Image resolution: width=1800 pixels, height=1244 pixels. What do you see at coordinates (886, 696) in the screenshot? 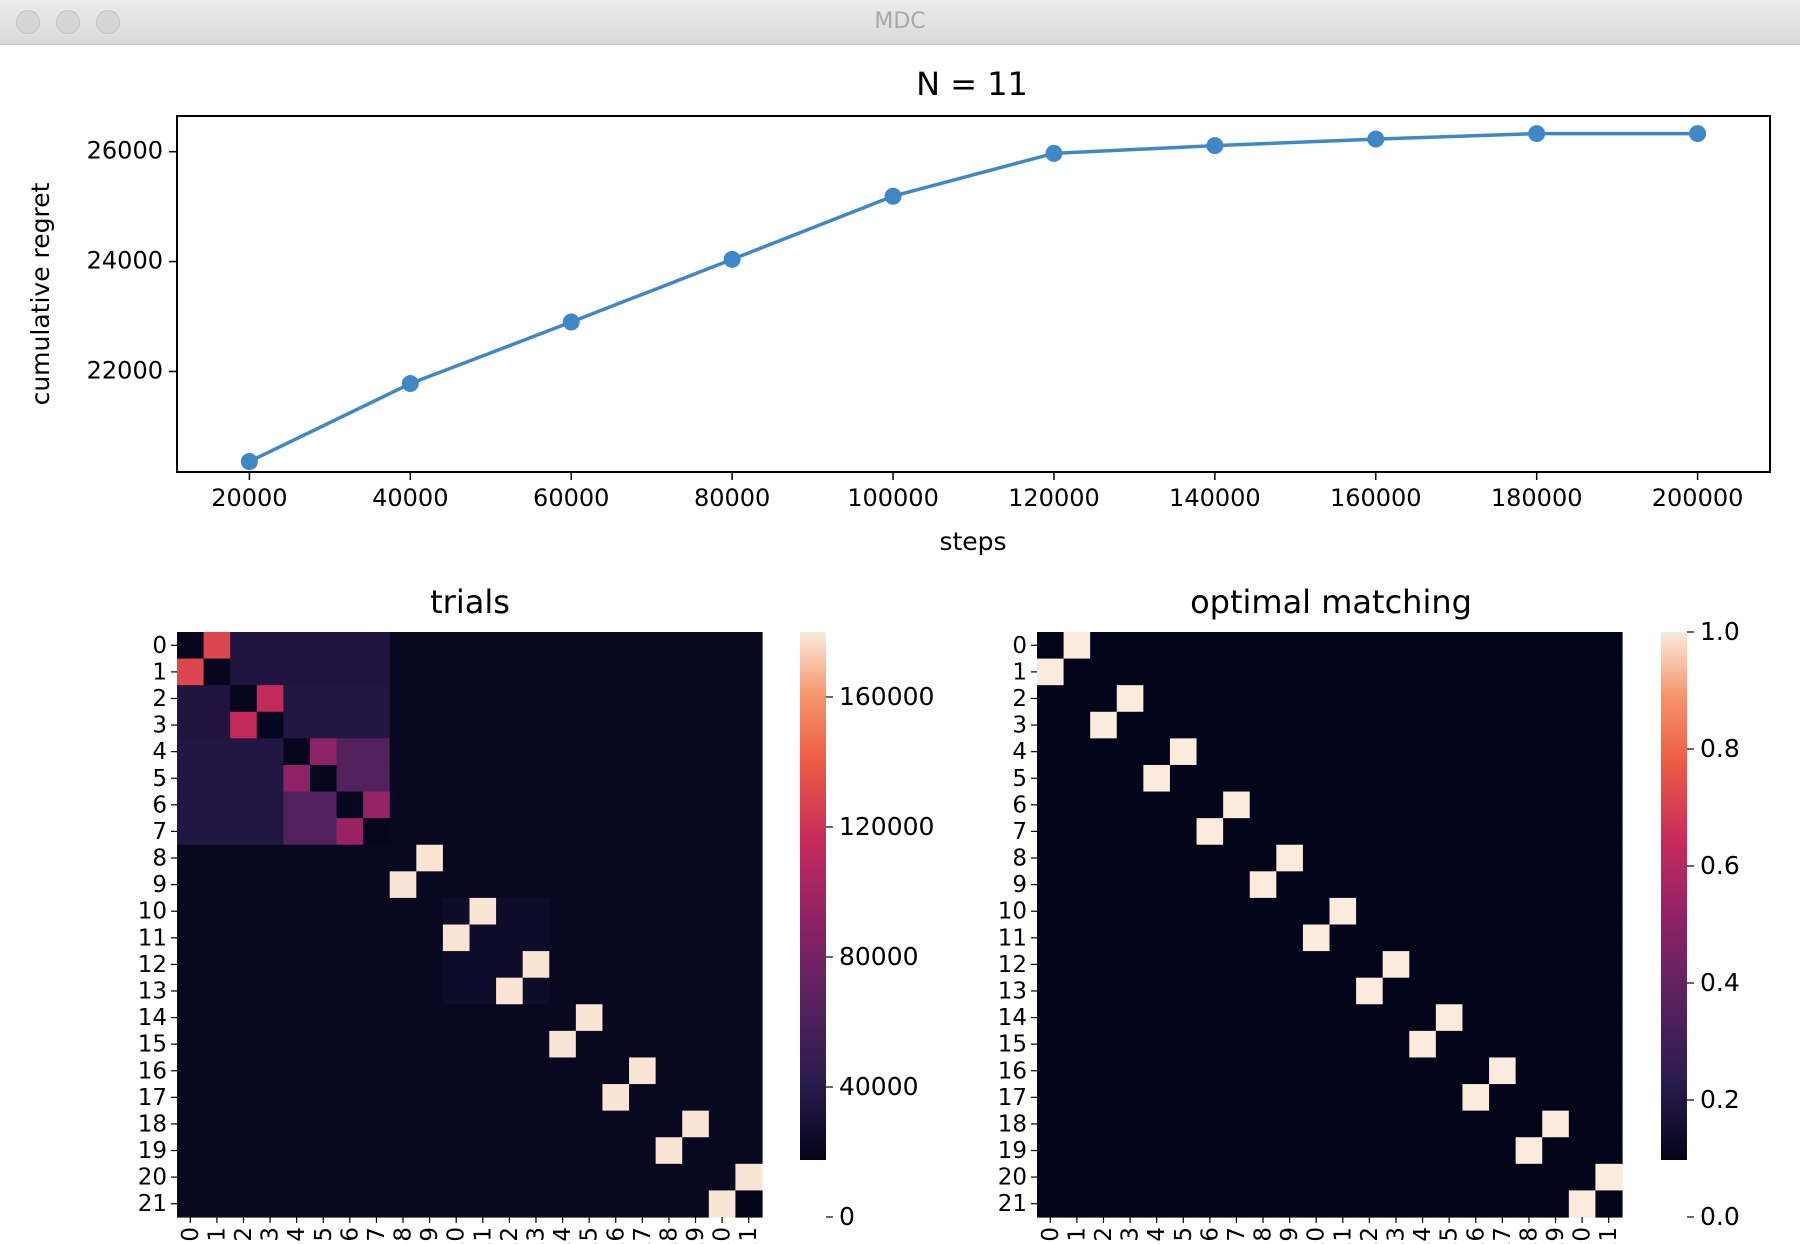
I see `colorbar-tick-label: 160000` at bounding box center [886, 696].